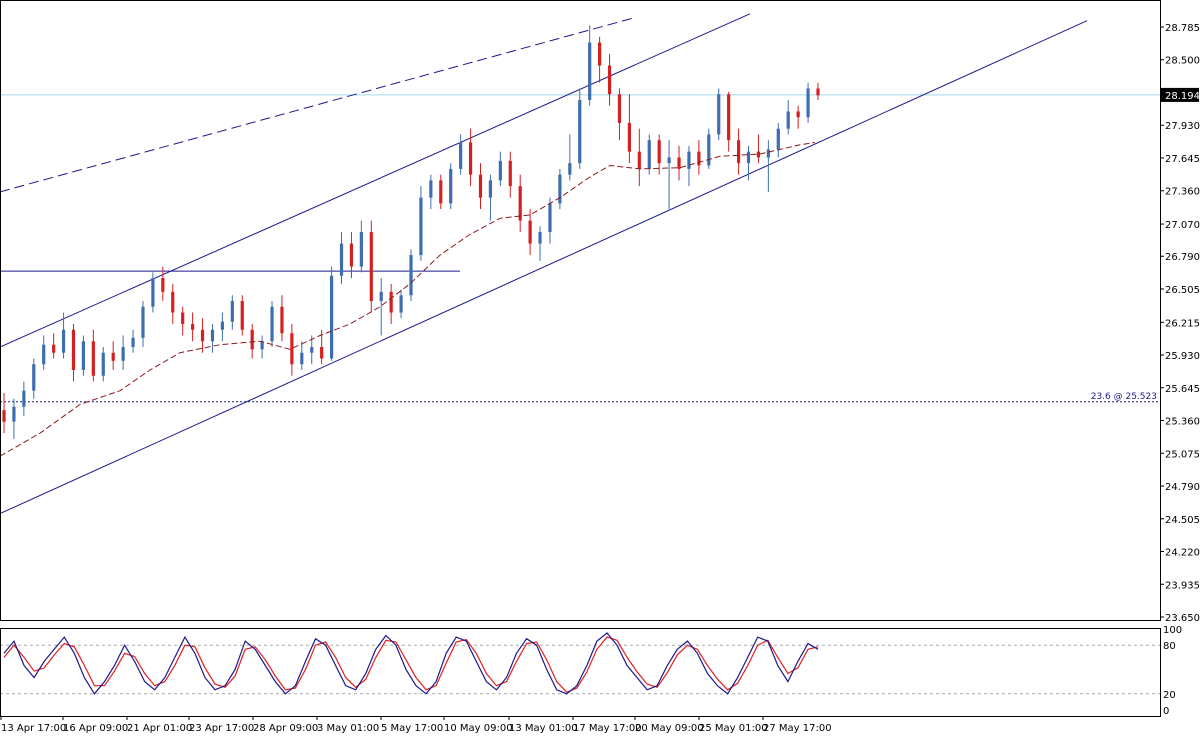 The image size is (1200, 738). I want to click on price-axis-label: 25.360, so click(1182, 422).